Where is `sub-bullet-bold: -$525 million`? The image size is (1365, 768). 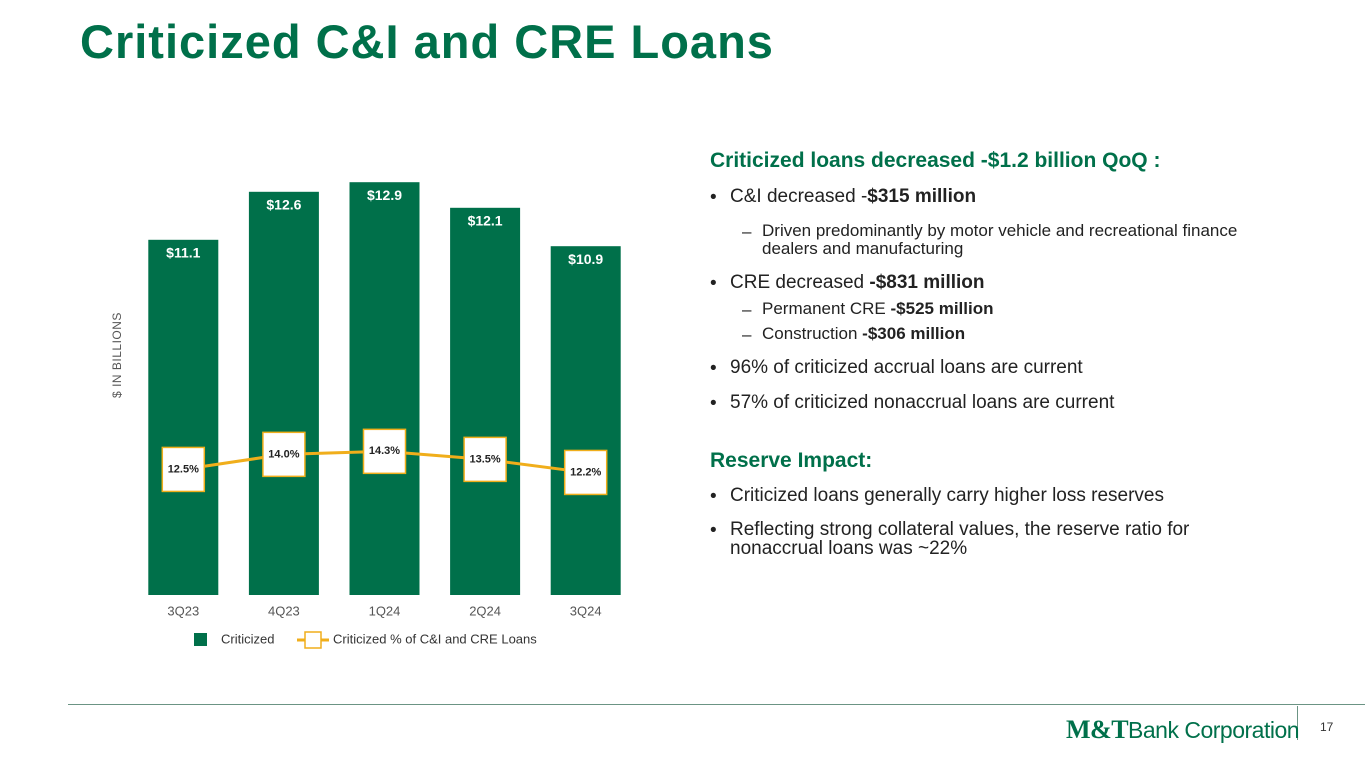
sub-bullet-bold: -$525 million is located at coordinates (942, 308).